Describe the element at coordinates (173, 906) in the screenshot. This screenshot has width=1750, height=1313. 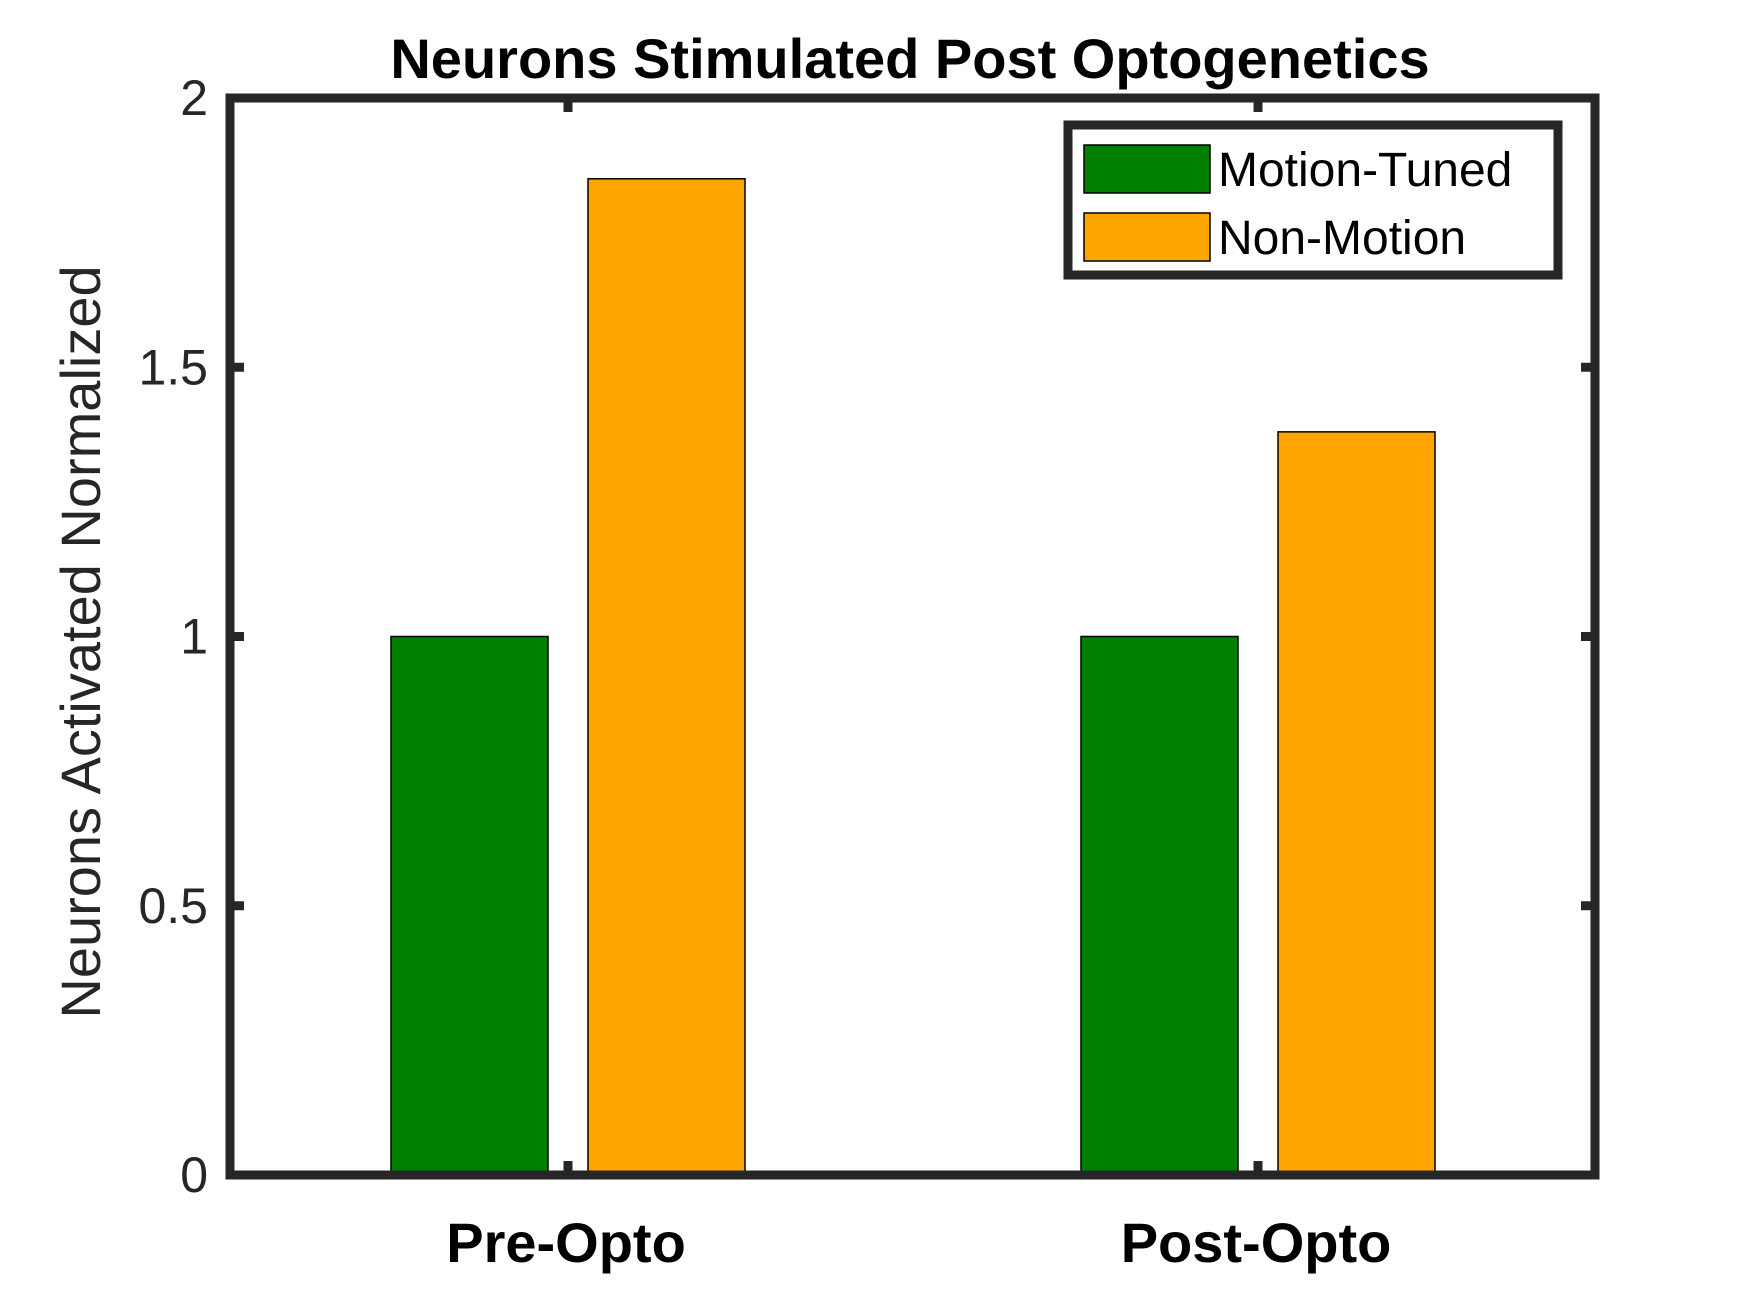
I see `y-tick-label: 0.5` at that location.